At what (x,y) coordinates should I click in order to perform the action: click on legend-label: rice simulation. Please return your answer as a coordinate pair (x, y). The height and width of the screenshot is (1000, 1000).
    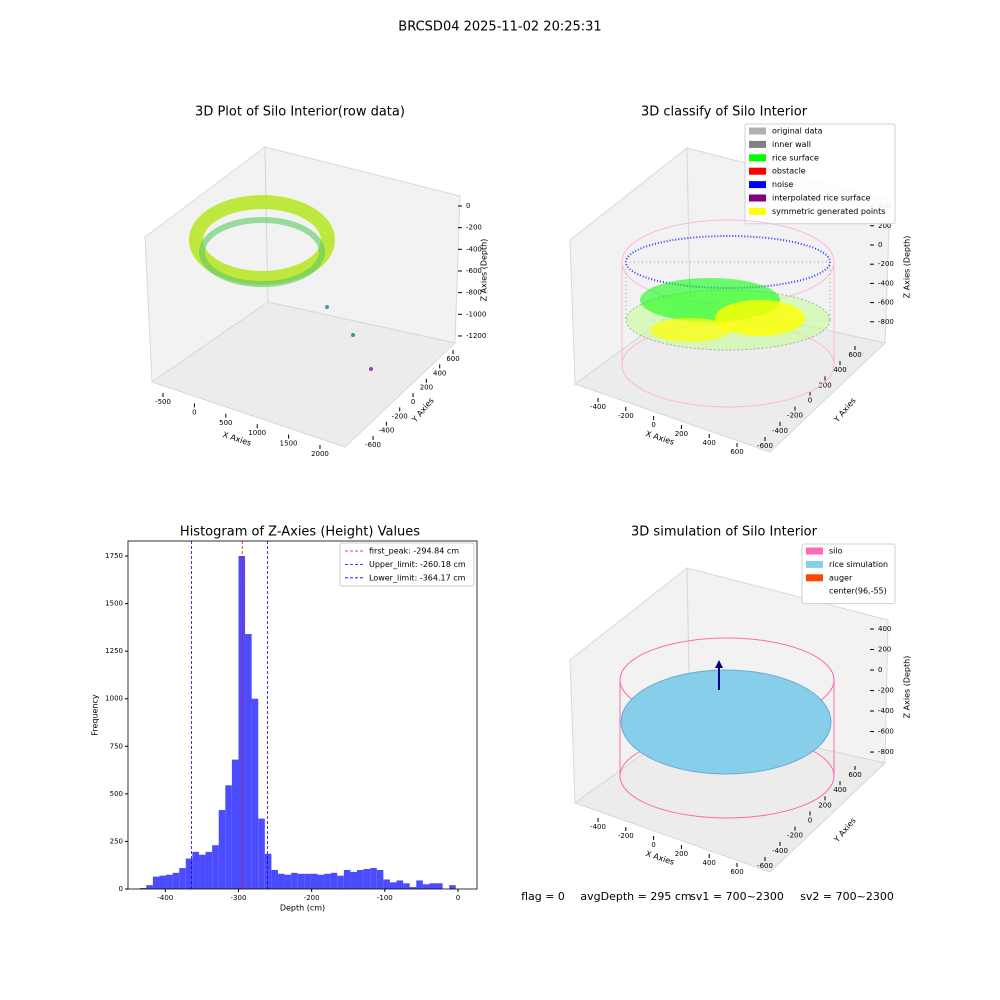
    Looking at the image, I should click on (858, 564).